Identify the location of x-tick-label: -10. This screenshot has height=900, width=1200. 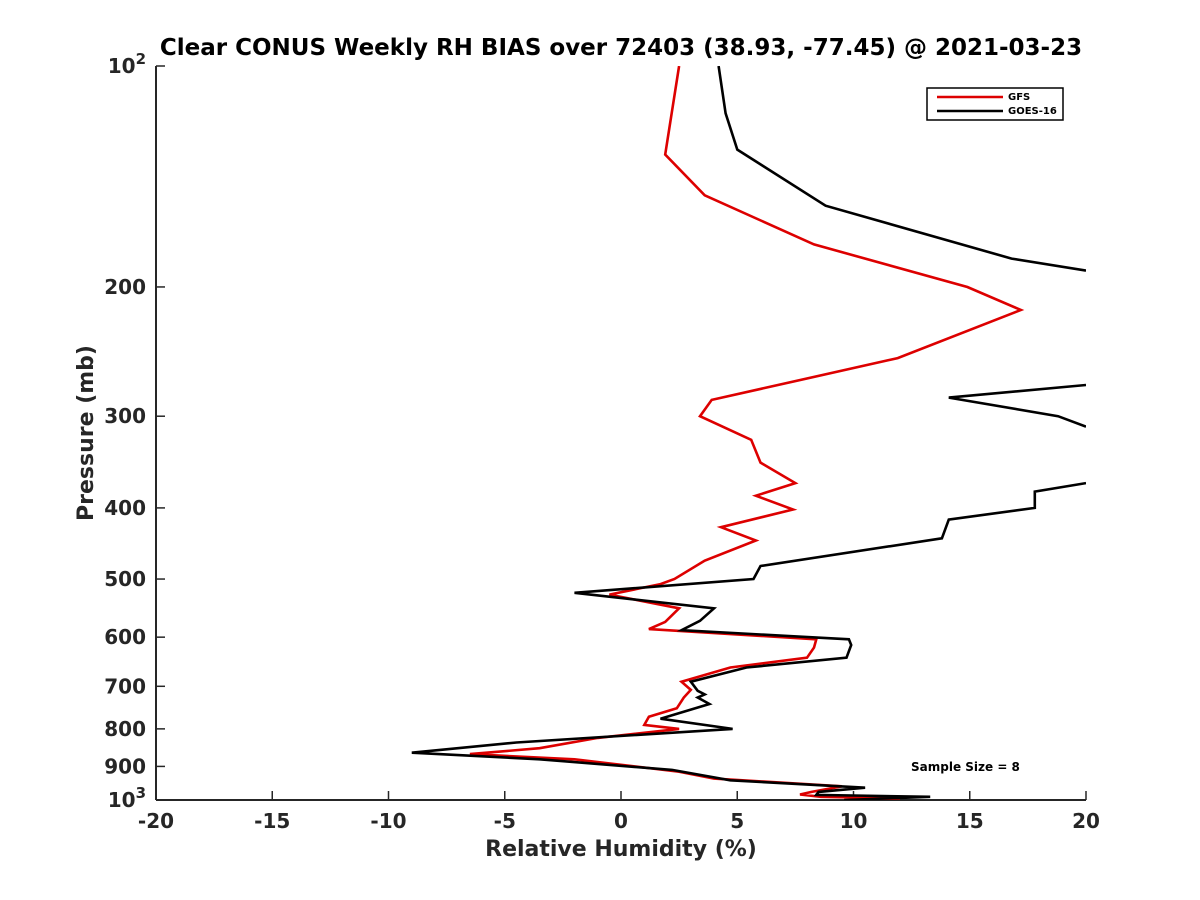
(388, 821).